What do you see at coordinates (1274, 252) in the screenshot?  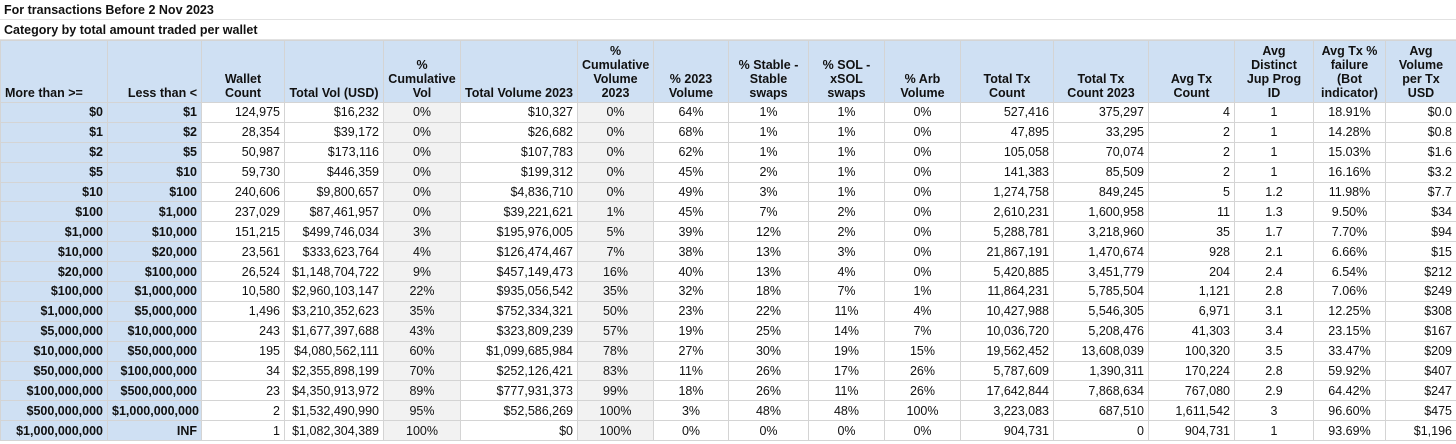 I see `table-cell: 2.1` at bounding box center [1274, 252].